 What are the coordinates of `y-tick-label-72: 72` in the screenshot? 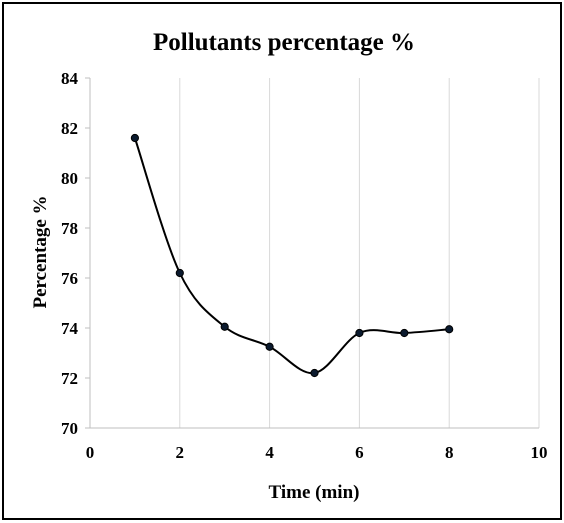 It's located at (69, 378).